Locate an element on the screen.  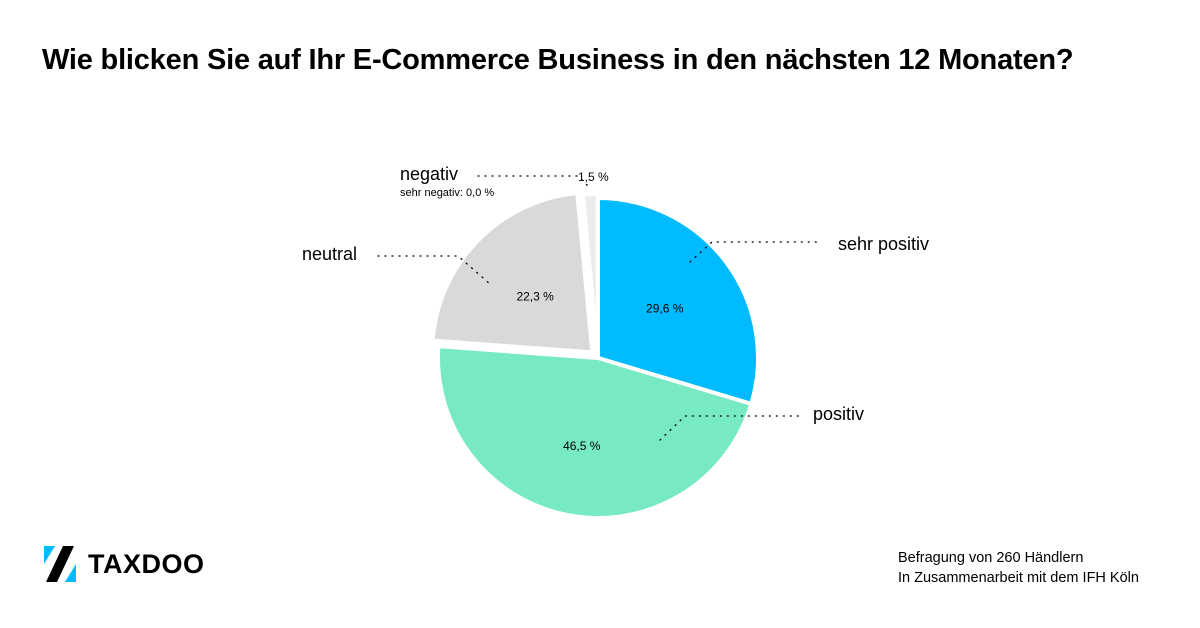
value-label-negativ: 1,5 % is located at coordinates (593, 177).